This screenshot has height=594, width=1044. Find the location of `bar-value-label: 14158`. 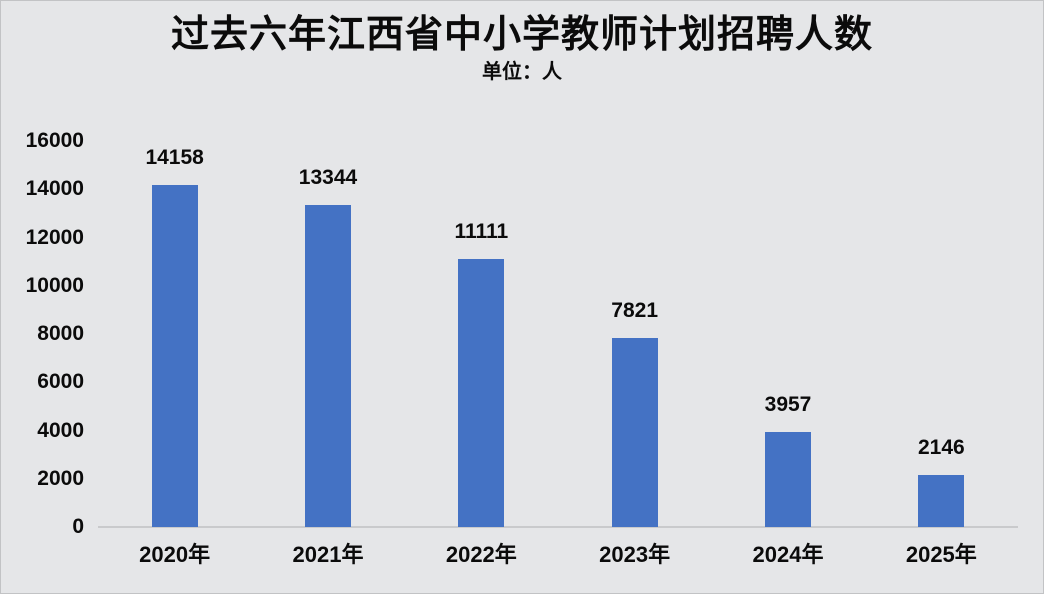

bar-value-label: 14158 is located at coordinates (174, 157).